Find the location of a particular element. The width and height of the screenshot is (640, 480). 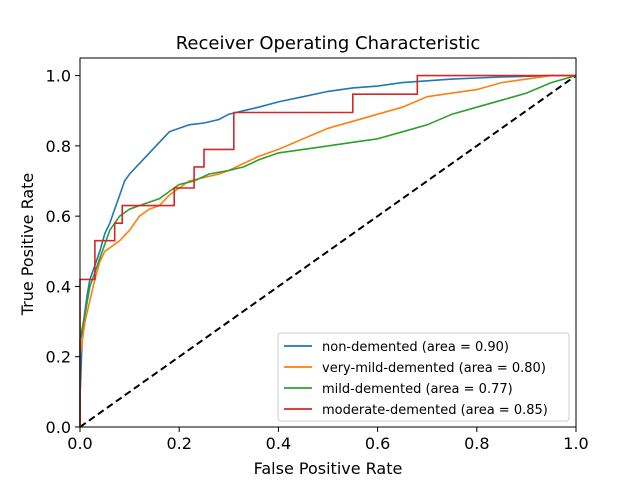

x-tick-label: 0.8 is located at coordinates (476, 443).